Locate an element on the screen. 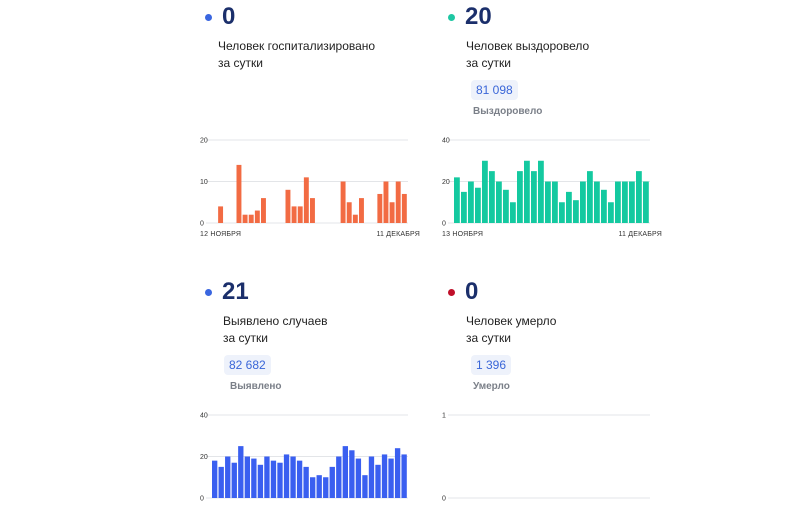 This screenshot has height=515, width=800. total-label: Выявлено is located at coordinates (256, 386).